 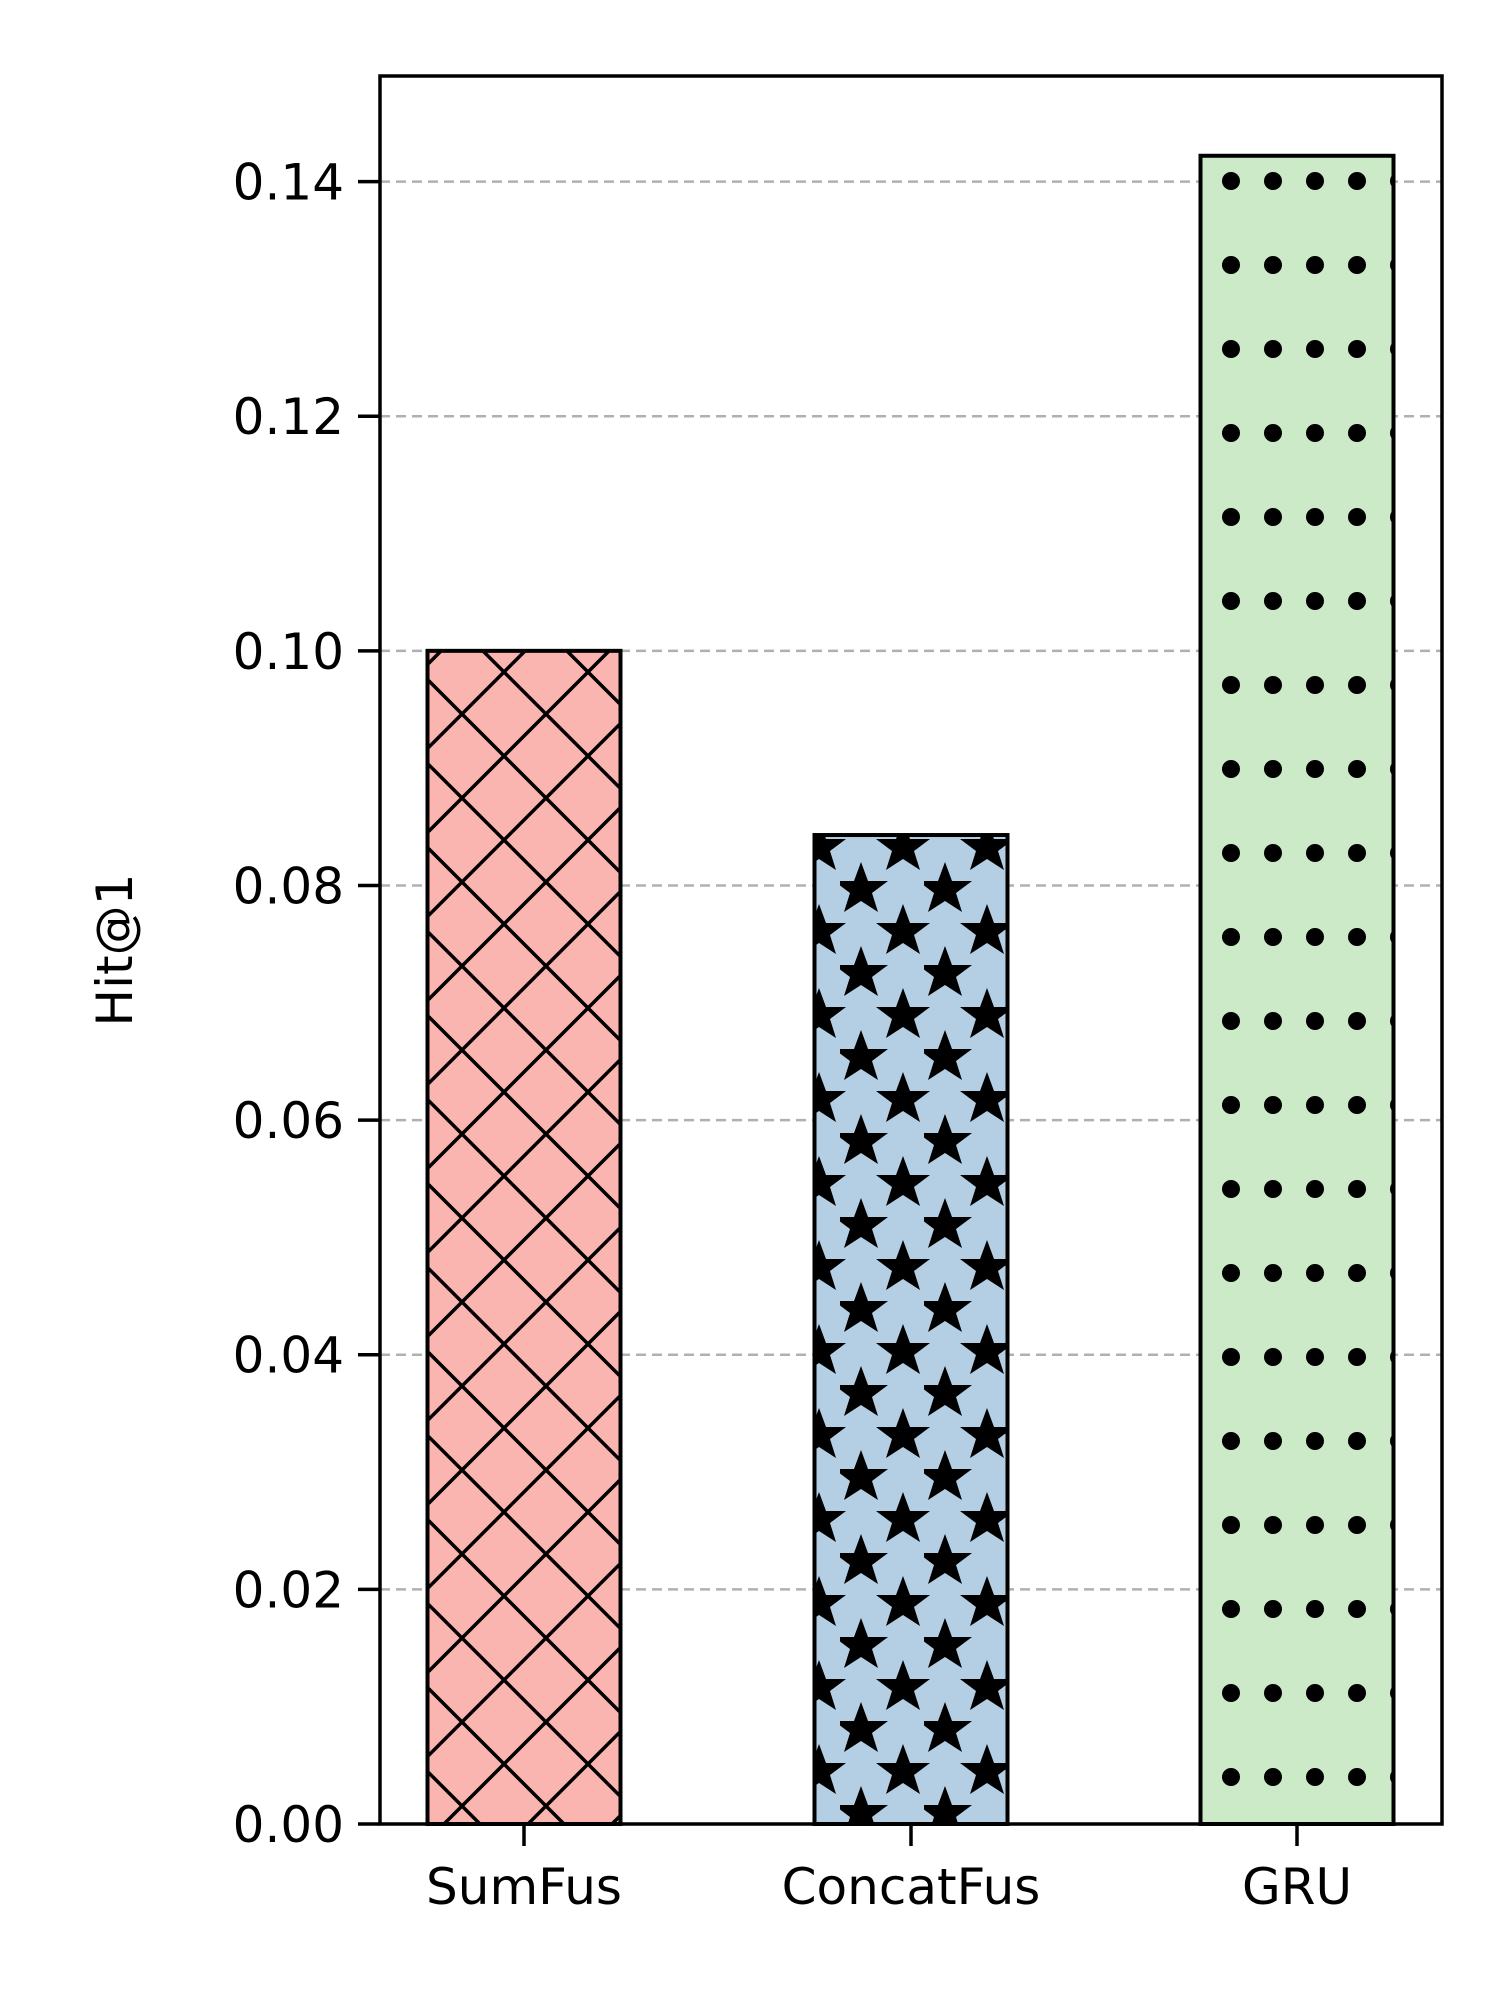 What do you see at coordinates (524, 1887) in the screenshot?
I see `x-tick-label: SumFus` at bounding box center [524, 1887].